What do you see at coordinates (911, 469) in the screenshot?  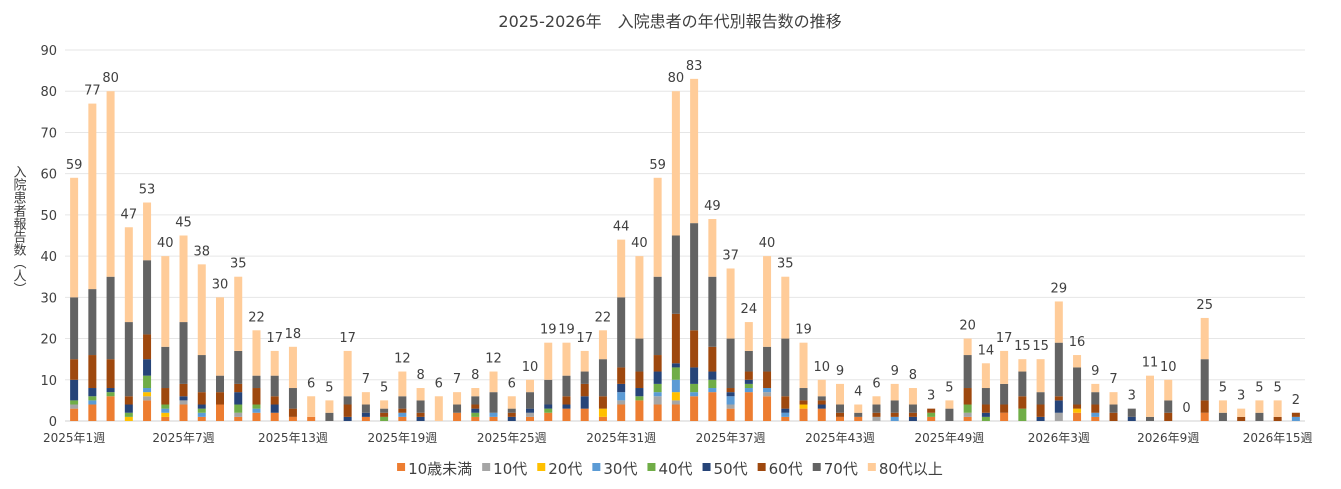 I see `legend-label: 80代以上` at bounding box center [911, 469].